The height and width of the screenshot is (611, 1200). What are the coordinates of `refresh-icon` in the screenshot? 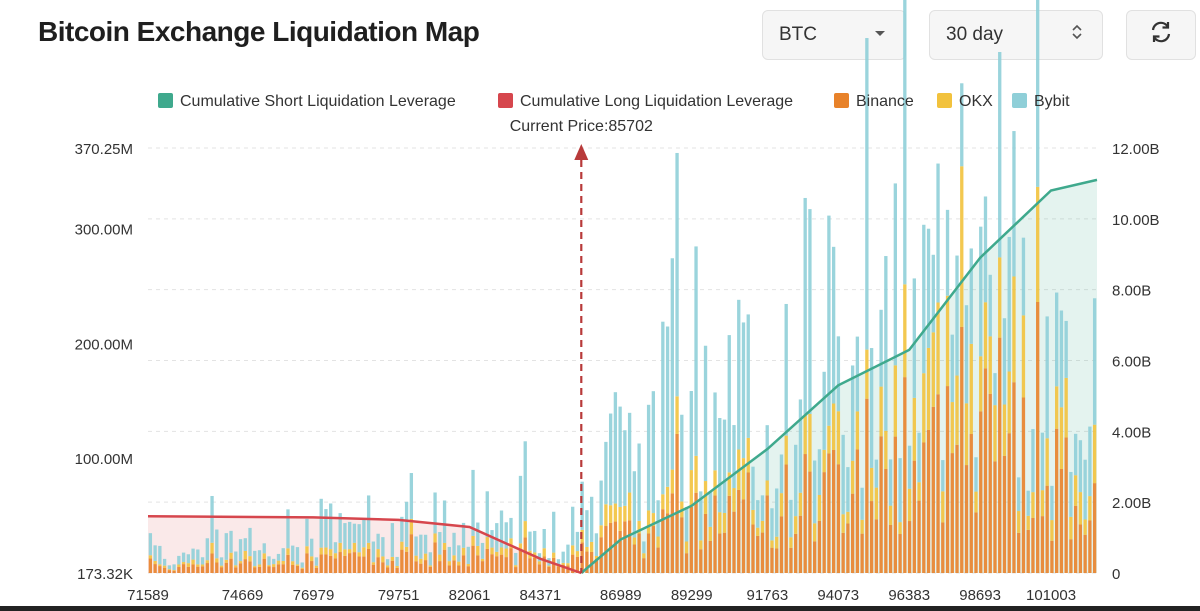 It's located at (1161, 35).